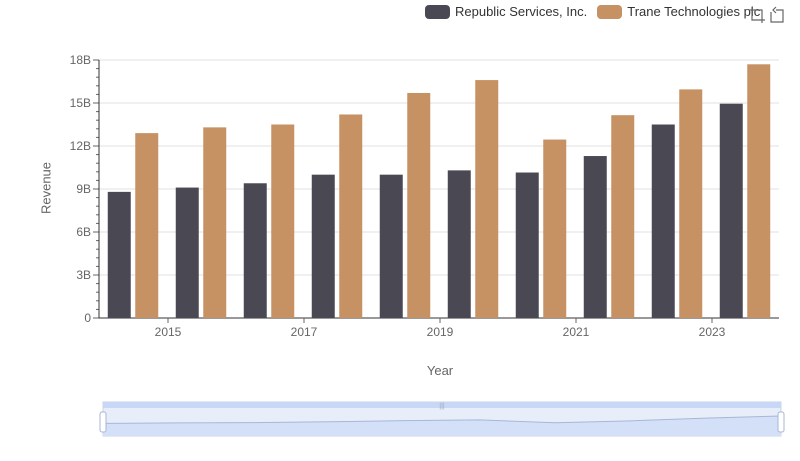  What do you see at coordinates (442, 426) in the screenshot?
I see `zoom-preview-area` at bounding box center [442, 426].